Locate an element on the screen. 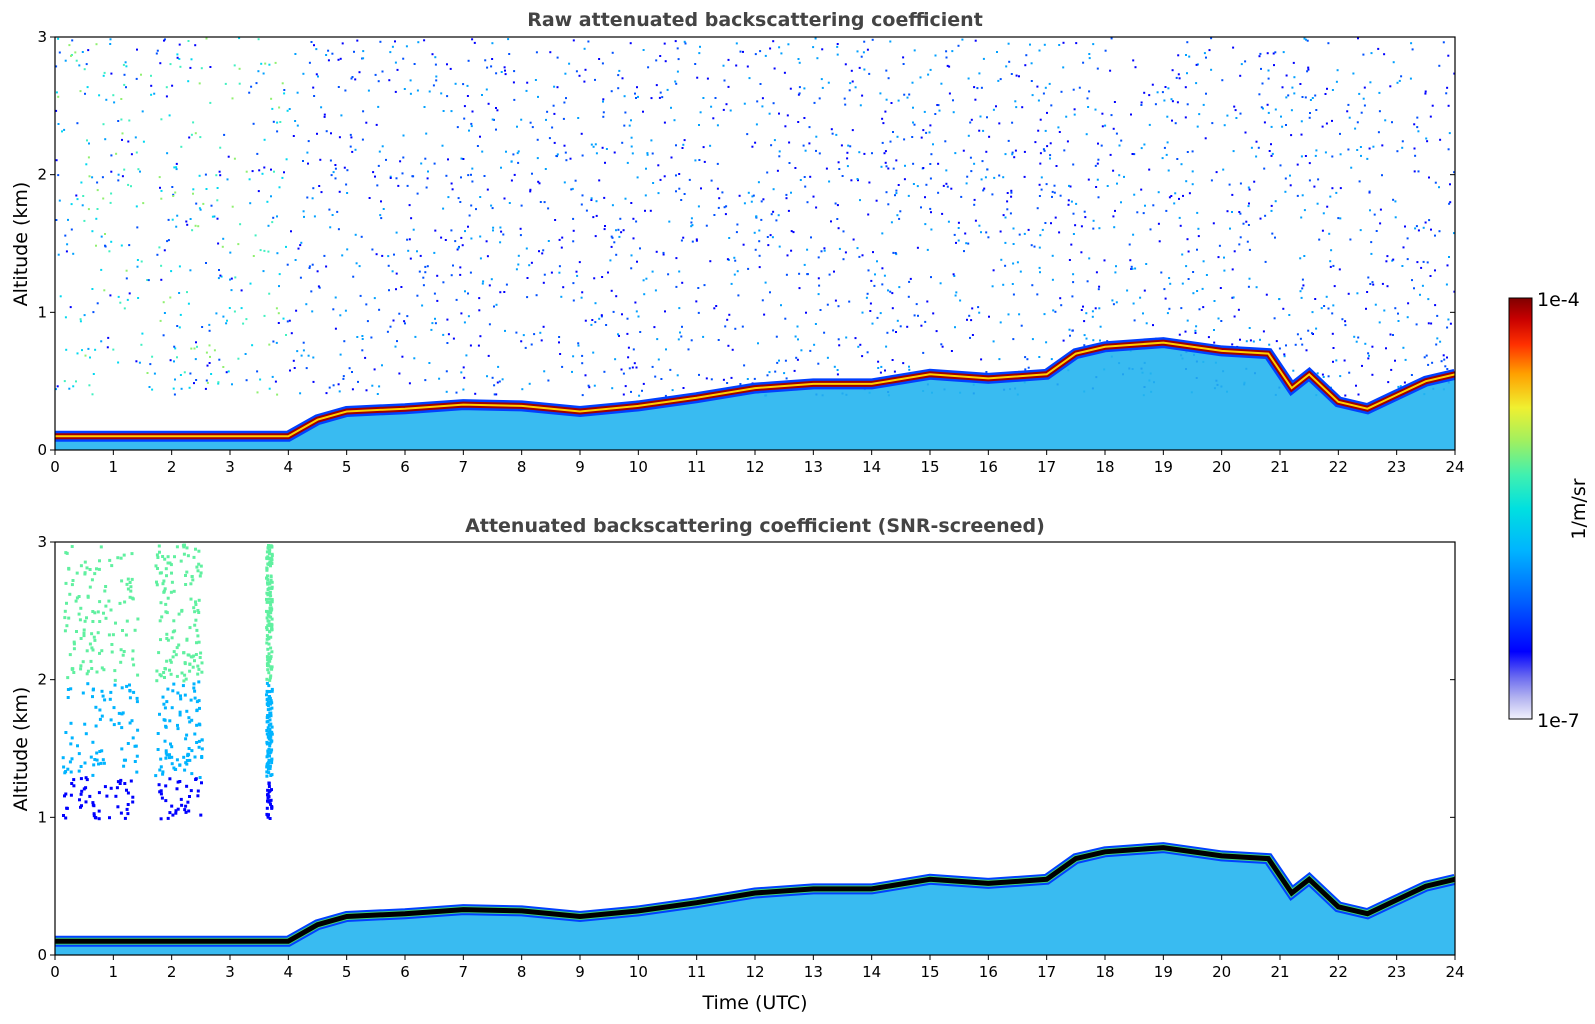 This screenshot has height=1024, width=1595. y-tick-label: 0 is located at coordinates (42, 955).